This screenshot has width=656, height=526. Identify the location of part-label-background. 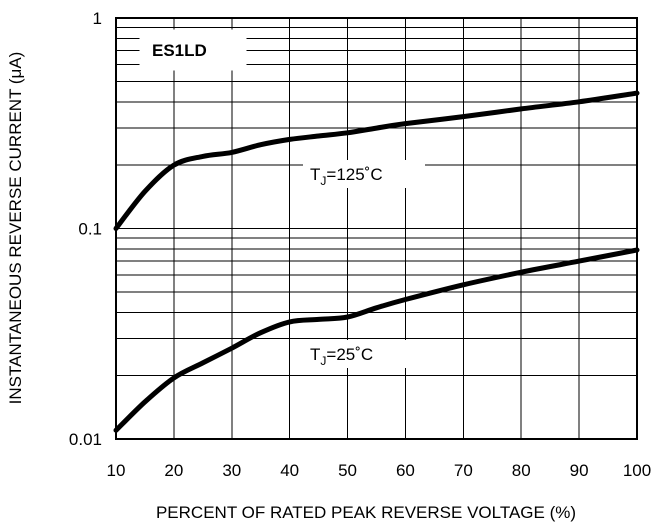
(193, 50).